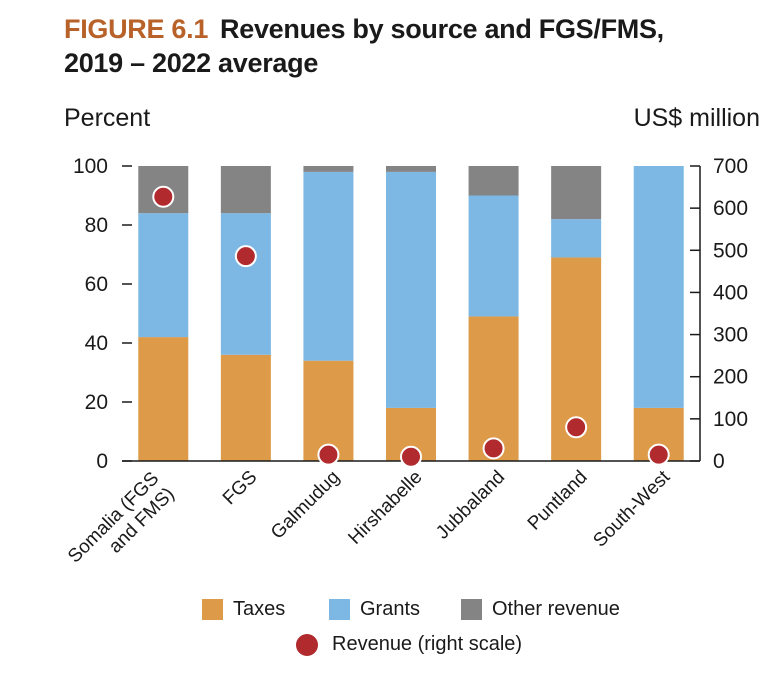 Image resolution: width=784 pixels, height=687 pixels. What do you see at coordinates (730, 419) in the screenshot?
I see `right-tick-label: 100` at bounding box center [730, 419].